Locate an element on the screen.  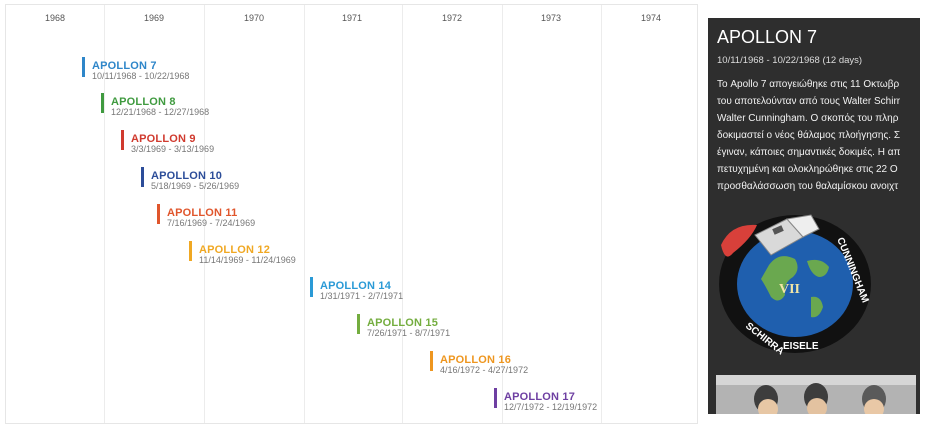
mission-name: APOLLON 16 is located at coordinates (476, 360).